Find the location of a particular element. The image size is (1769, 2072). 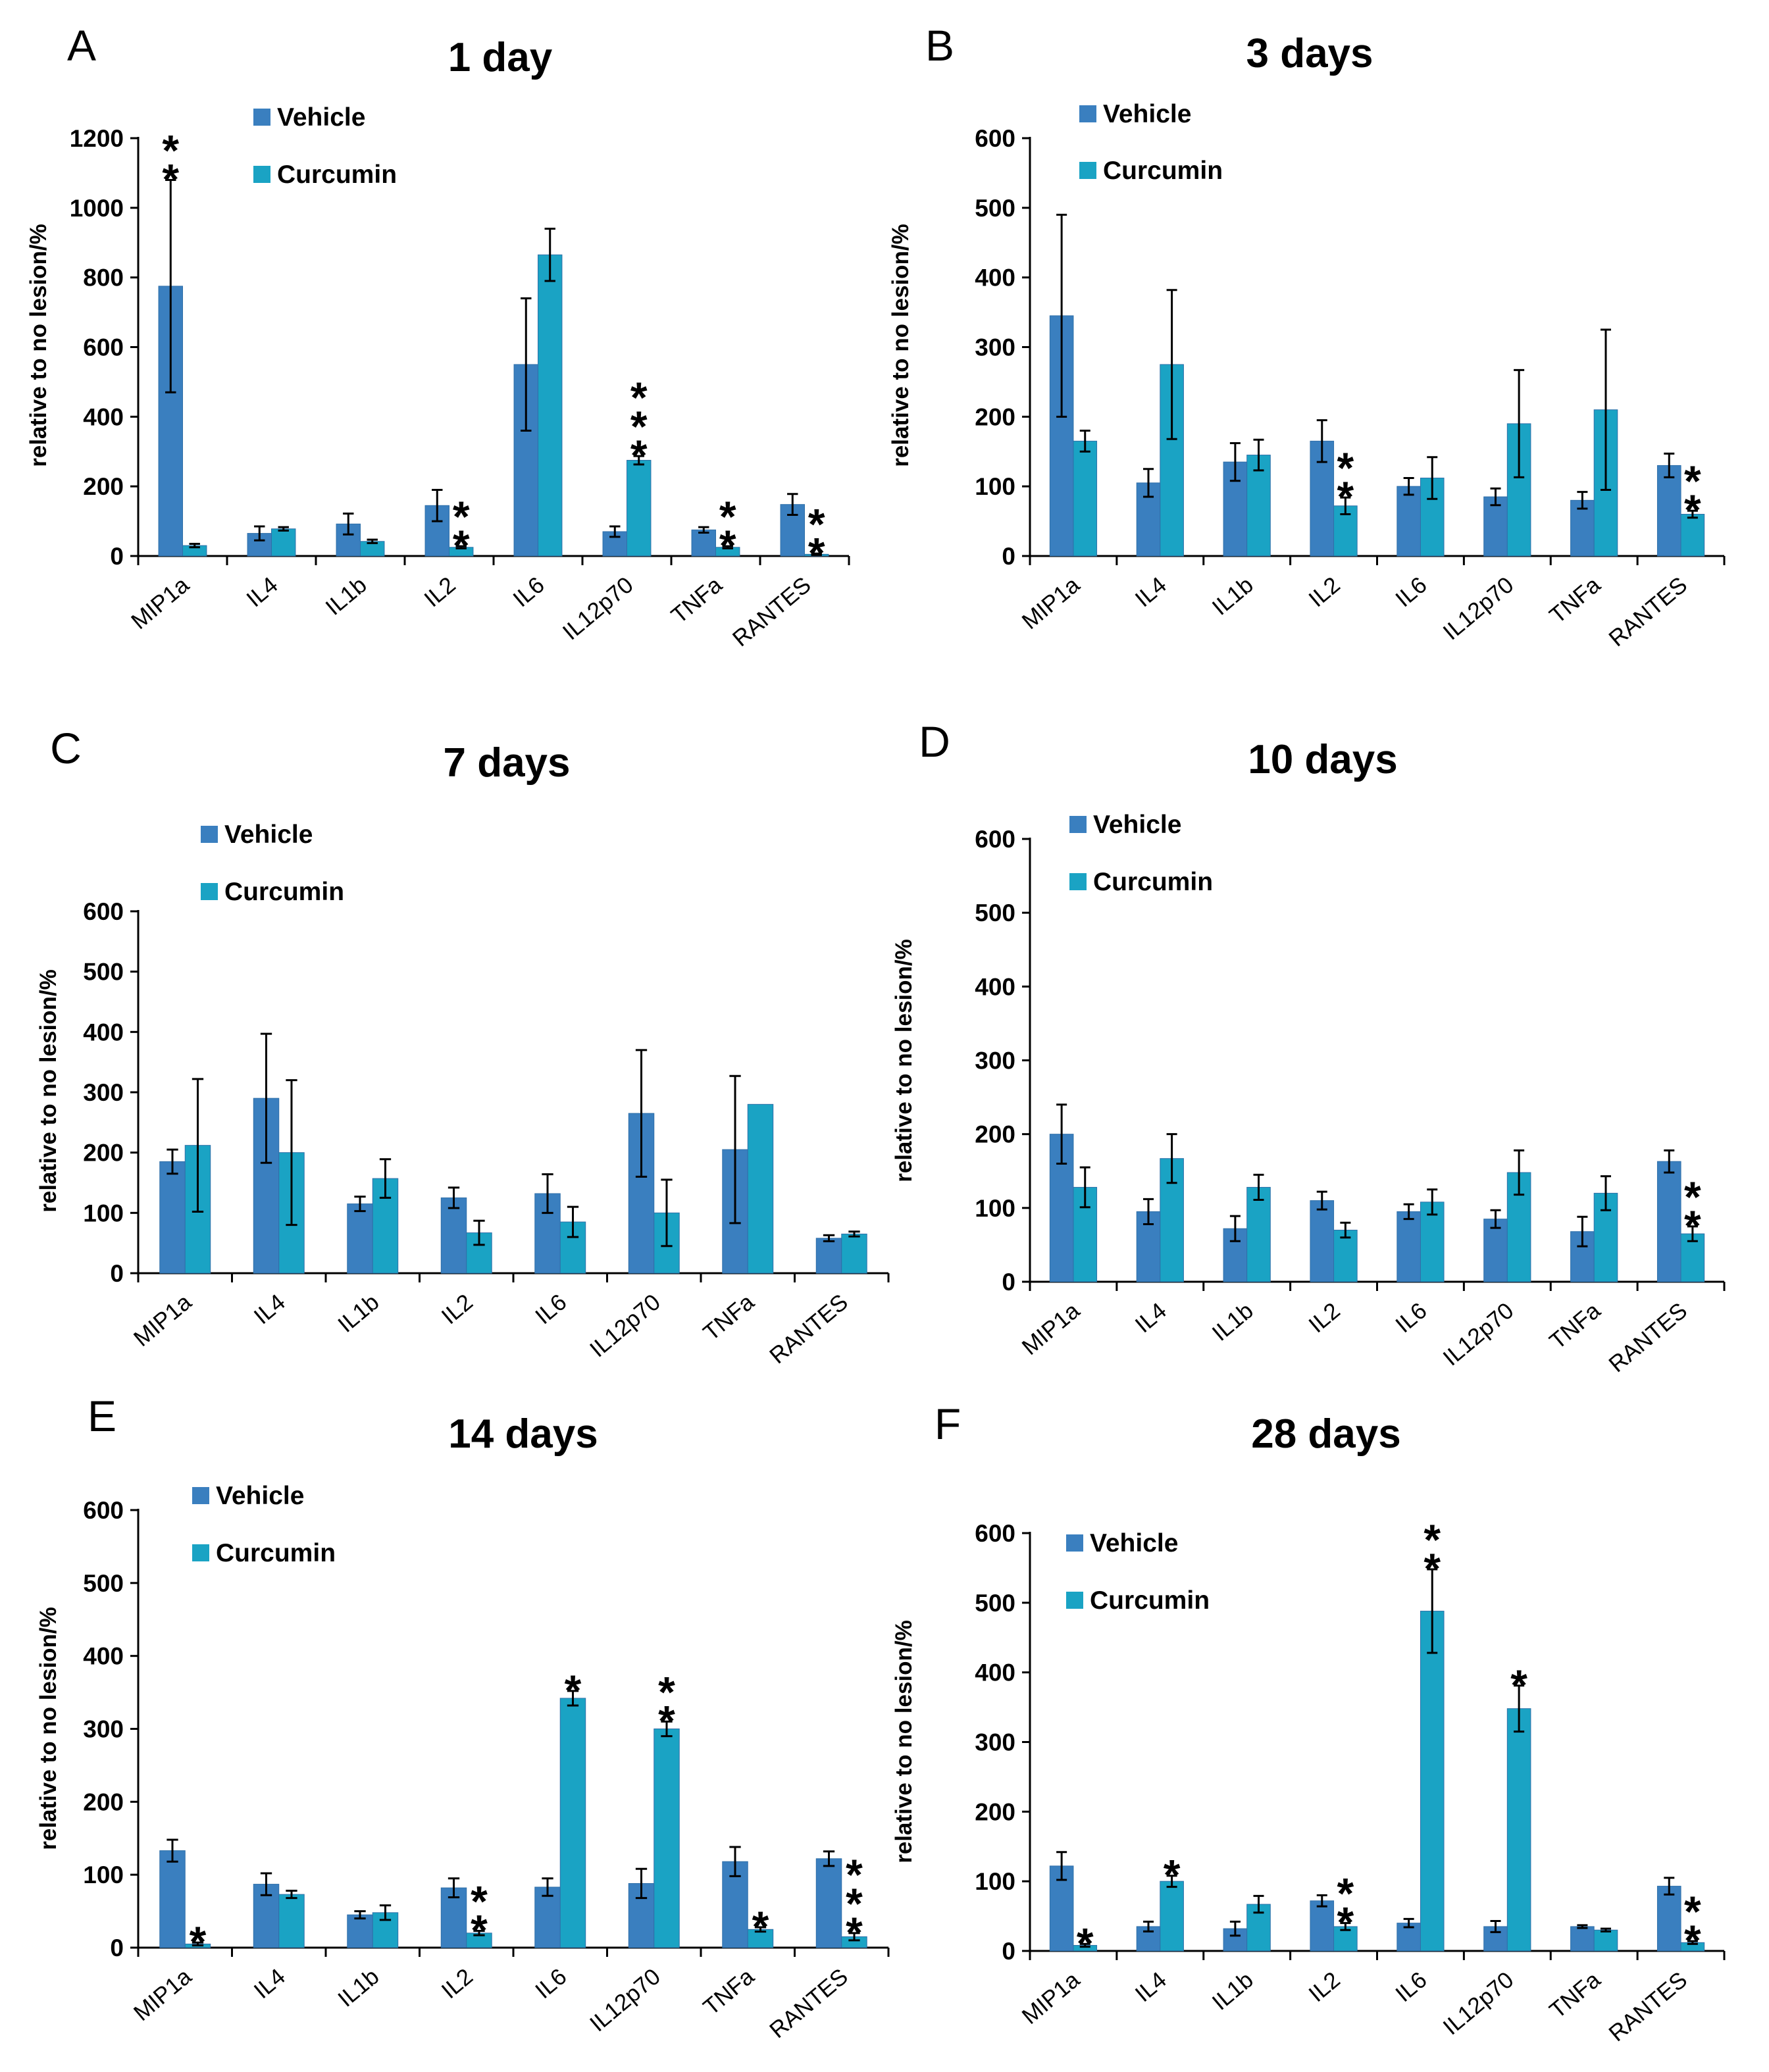

panel-letter: B is located at coordinates (939, 45).